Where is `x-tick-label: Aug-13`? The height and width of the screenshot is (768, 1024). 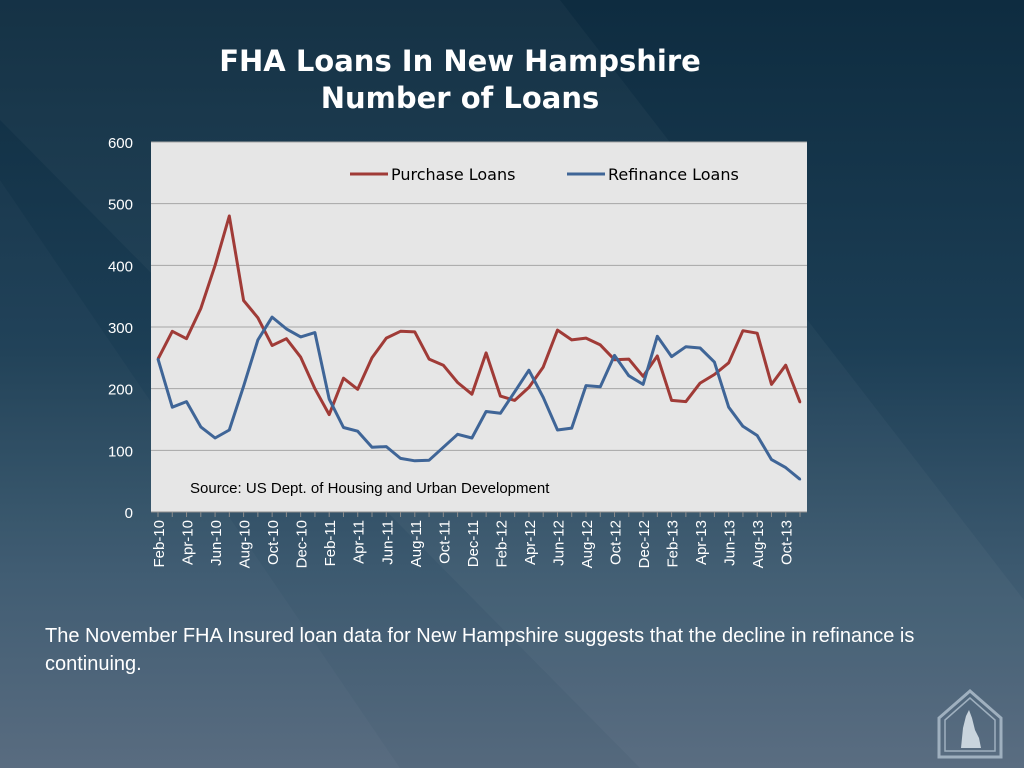 x-tick-label: Aug-13 is located at coordinates (758, 544).